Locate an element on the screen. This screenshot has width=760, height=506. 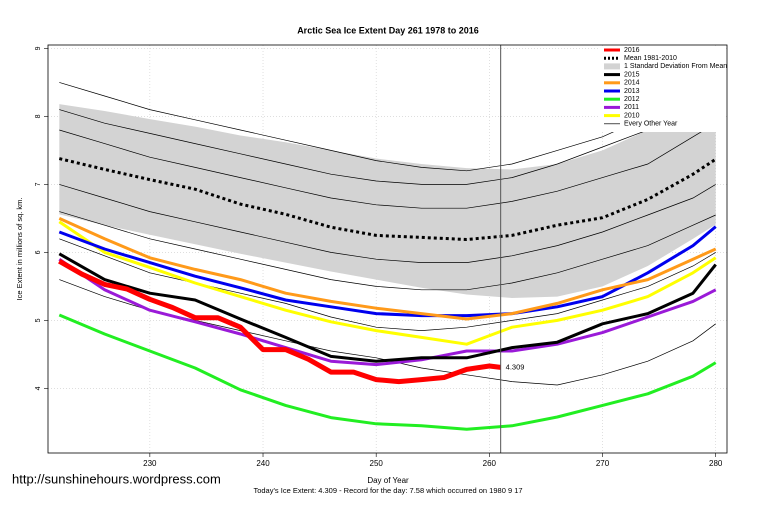
y-tick-label: 6 is located at coordinates (38, 252).